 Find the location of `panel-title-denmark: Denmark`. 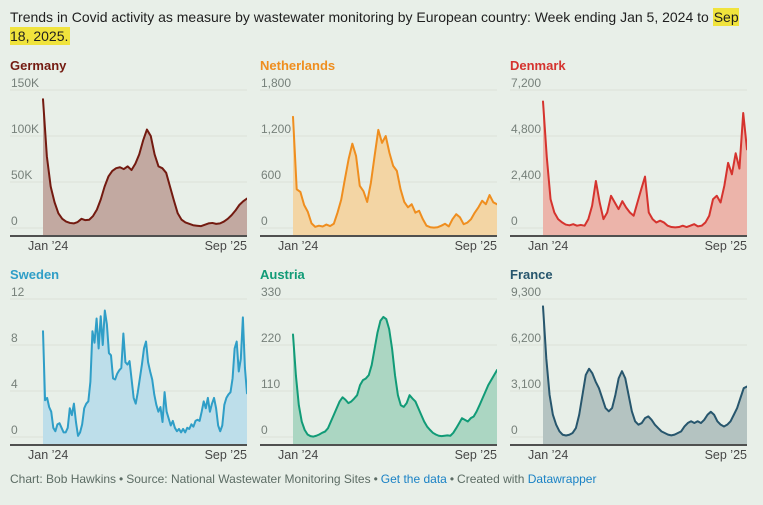

panel-title-denmark: Denmark is located at coordinates (538, 65).